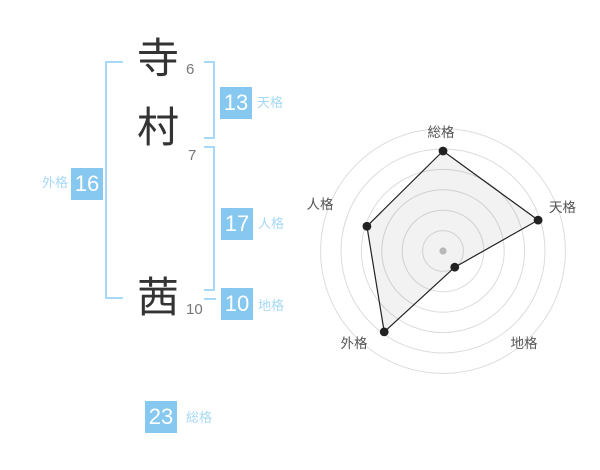  Describe the element at coordinates (114, 180) in the screenshot. I see `gaikaku-bracket` at that location.